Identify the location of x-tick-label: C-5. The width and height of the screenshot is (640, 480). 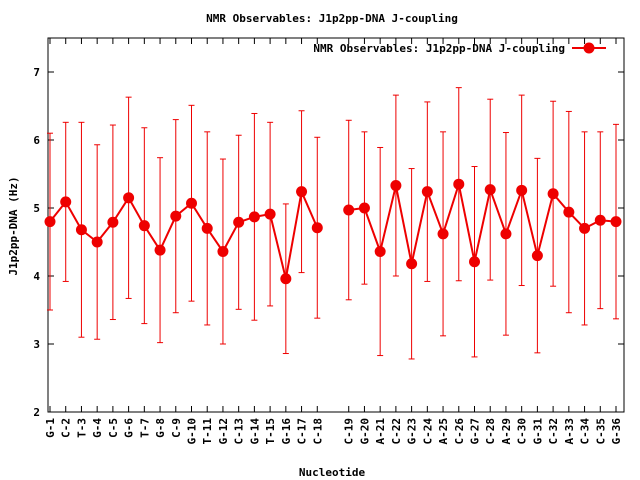
(113, 428).